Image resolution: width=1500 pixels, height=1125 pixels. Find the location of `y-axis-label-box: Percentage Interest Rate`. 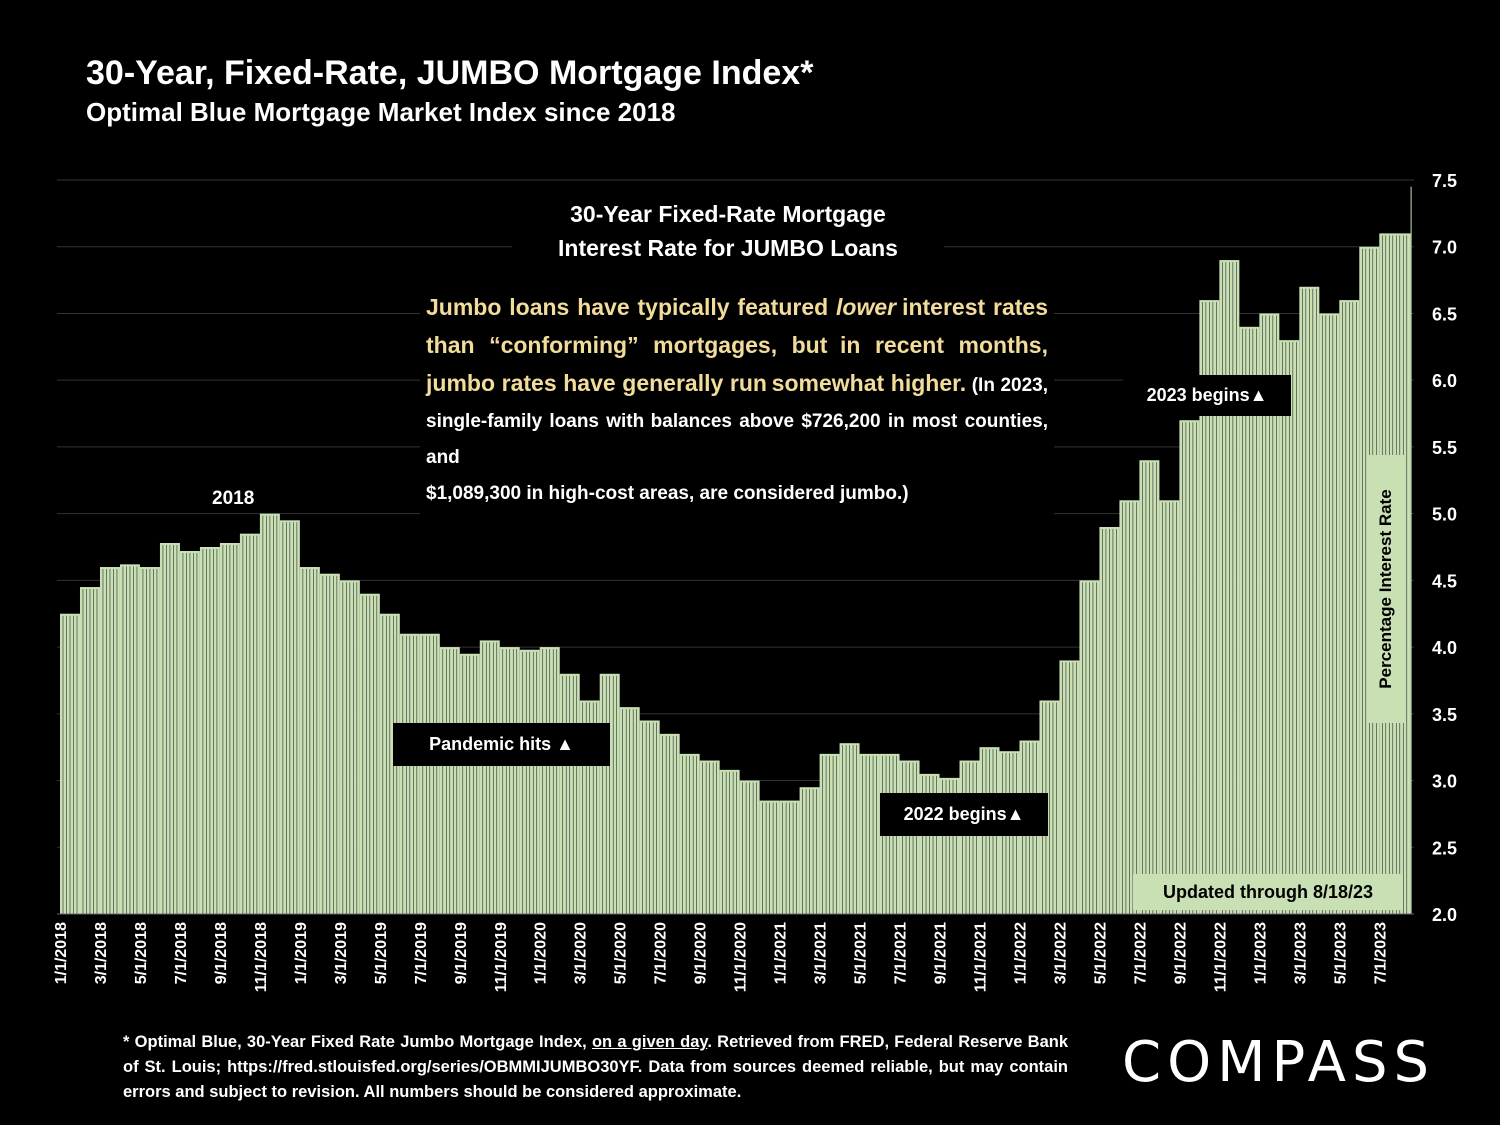

y-axis-label-box: Percentage Interest Rate is located at coordinates (1386, 589).